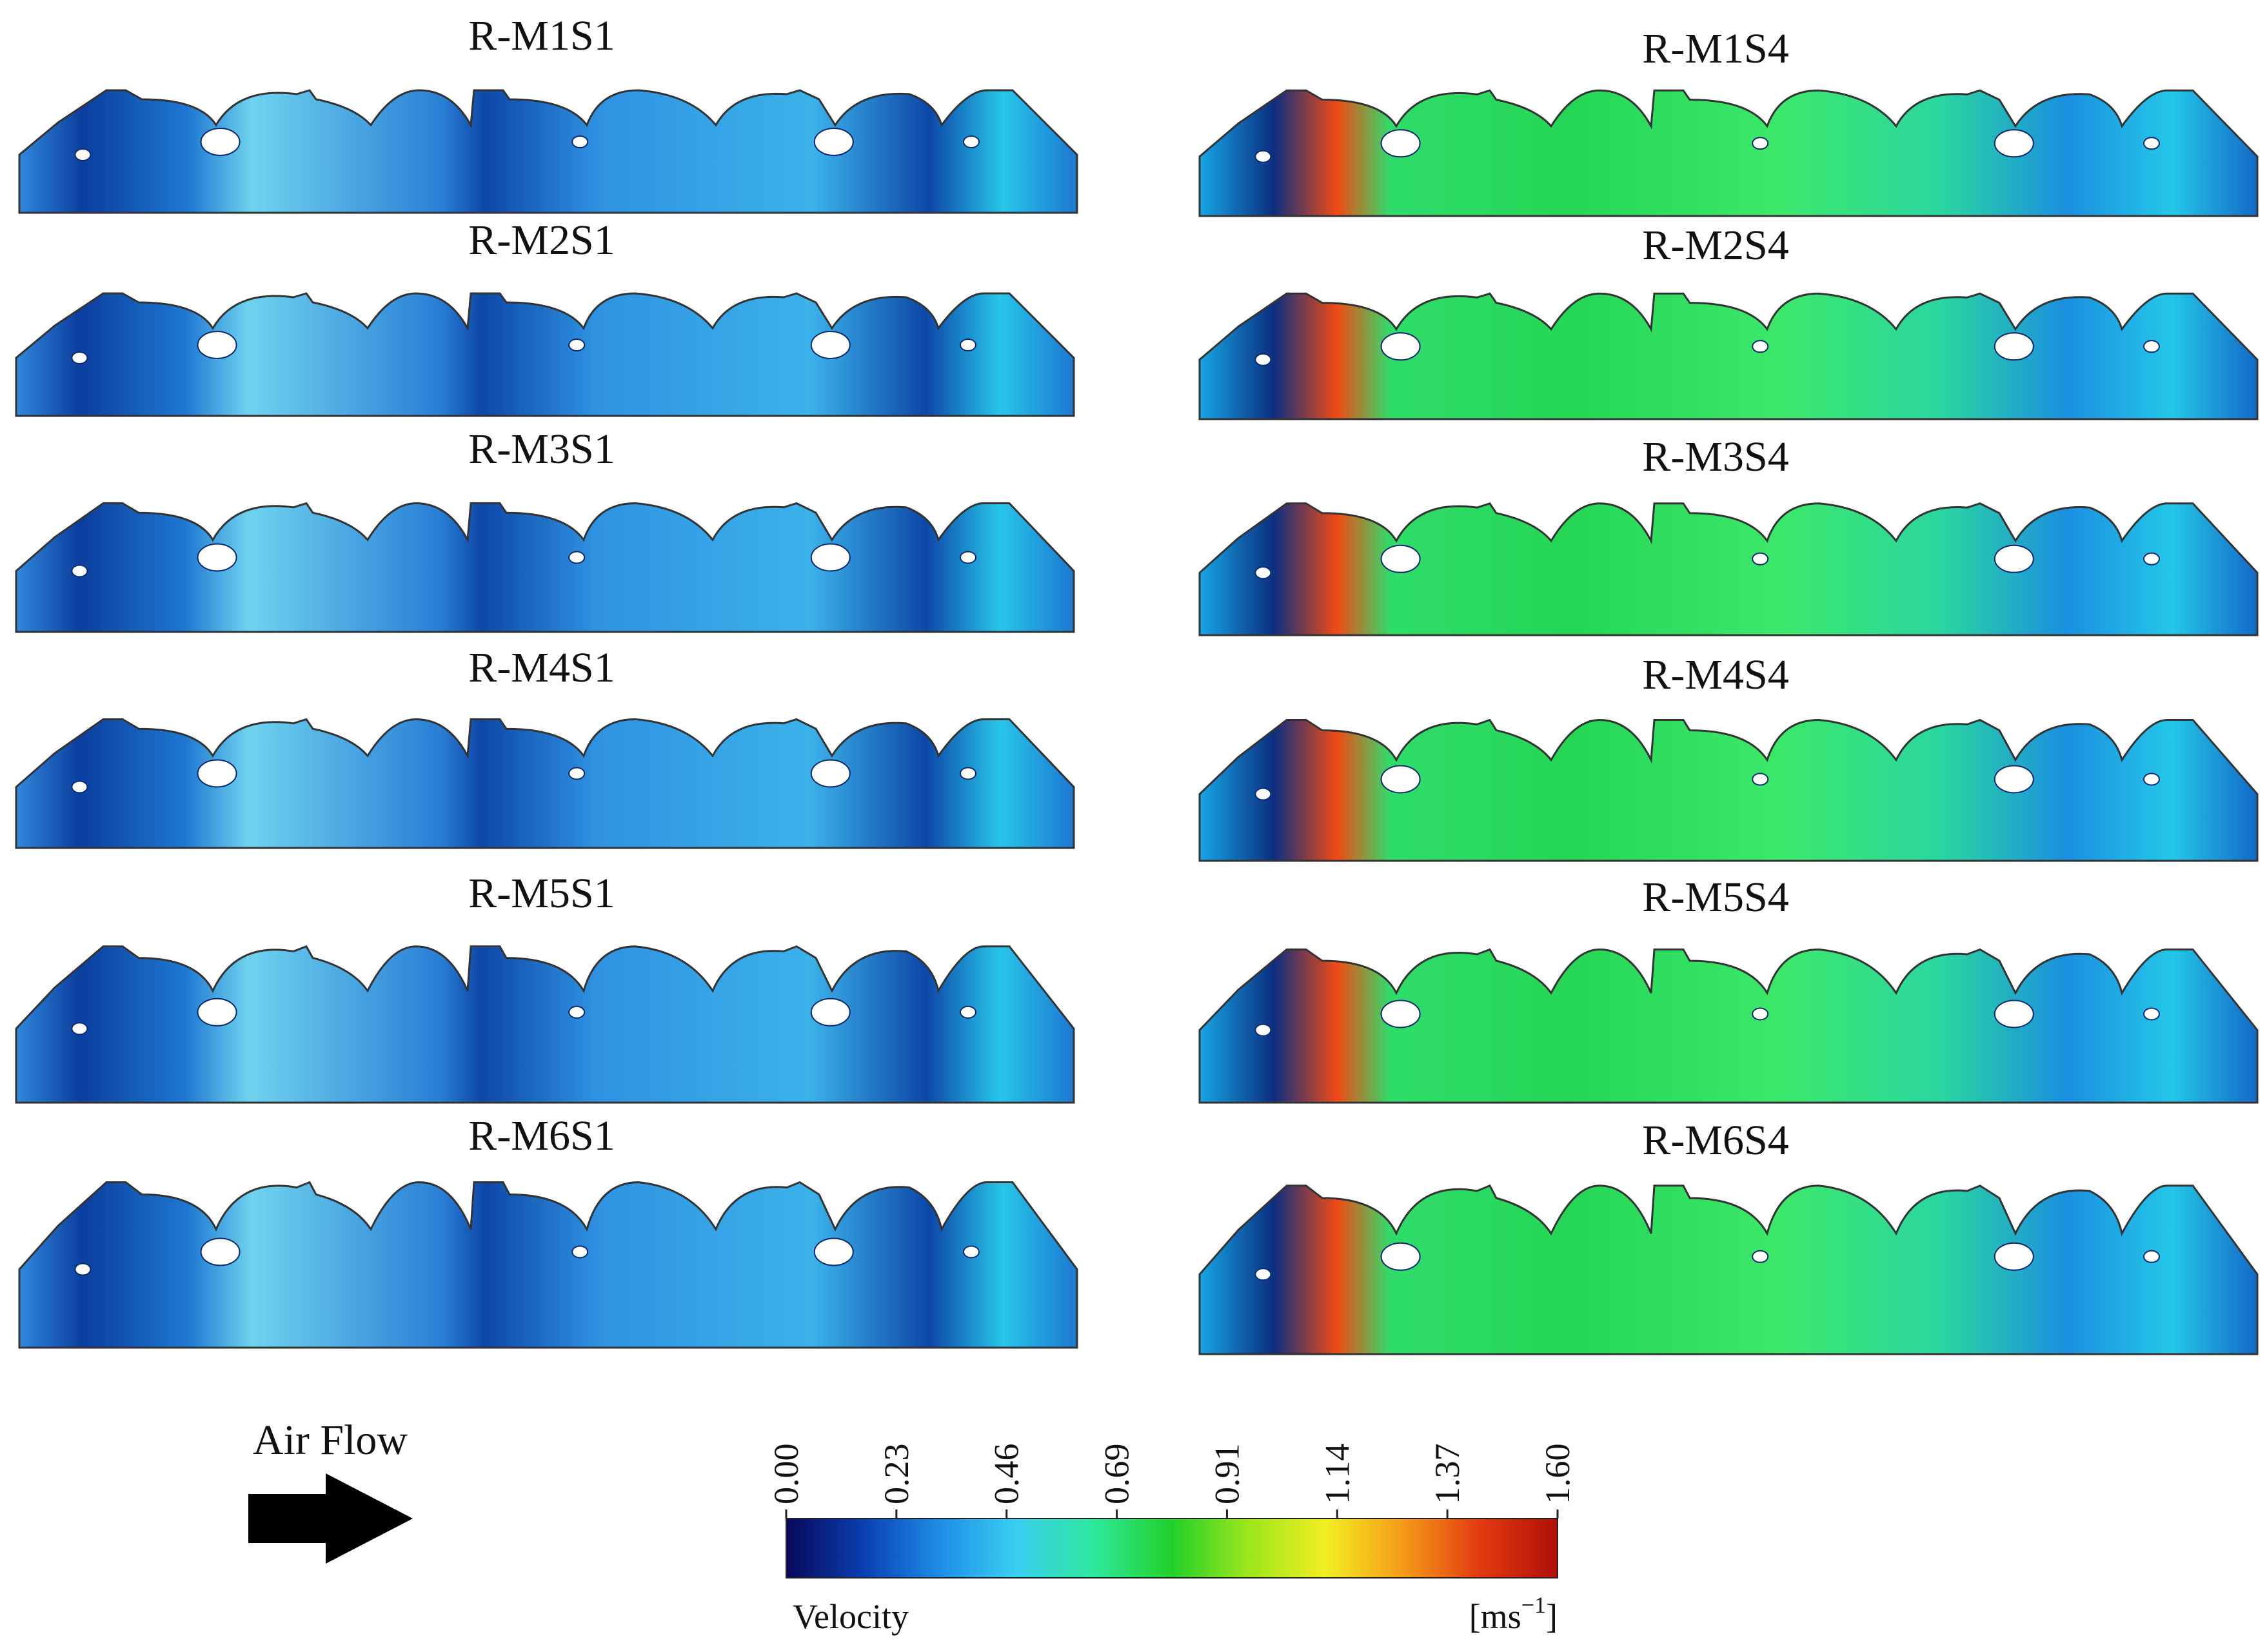 The height and width of the screenshot is (1652, 2267). What do you see at coordinates (1337, 1474) in the screenshot?
I see `colorbar-tick-label: 1.14` at bounding box center [1337, 1474].